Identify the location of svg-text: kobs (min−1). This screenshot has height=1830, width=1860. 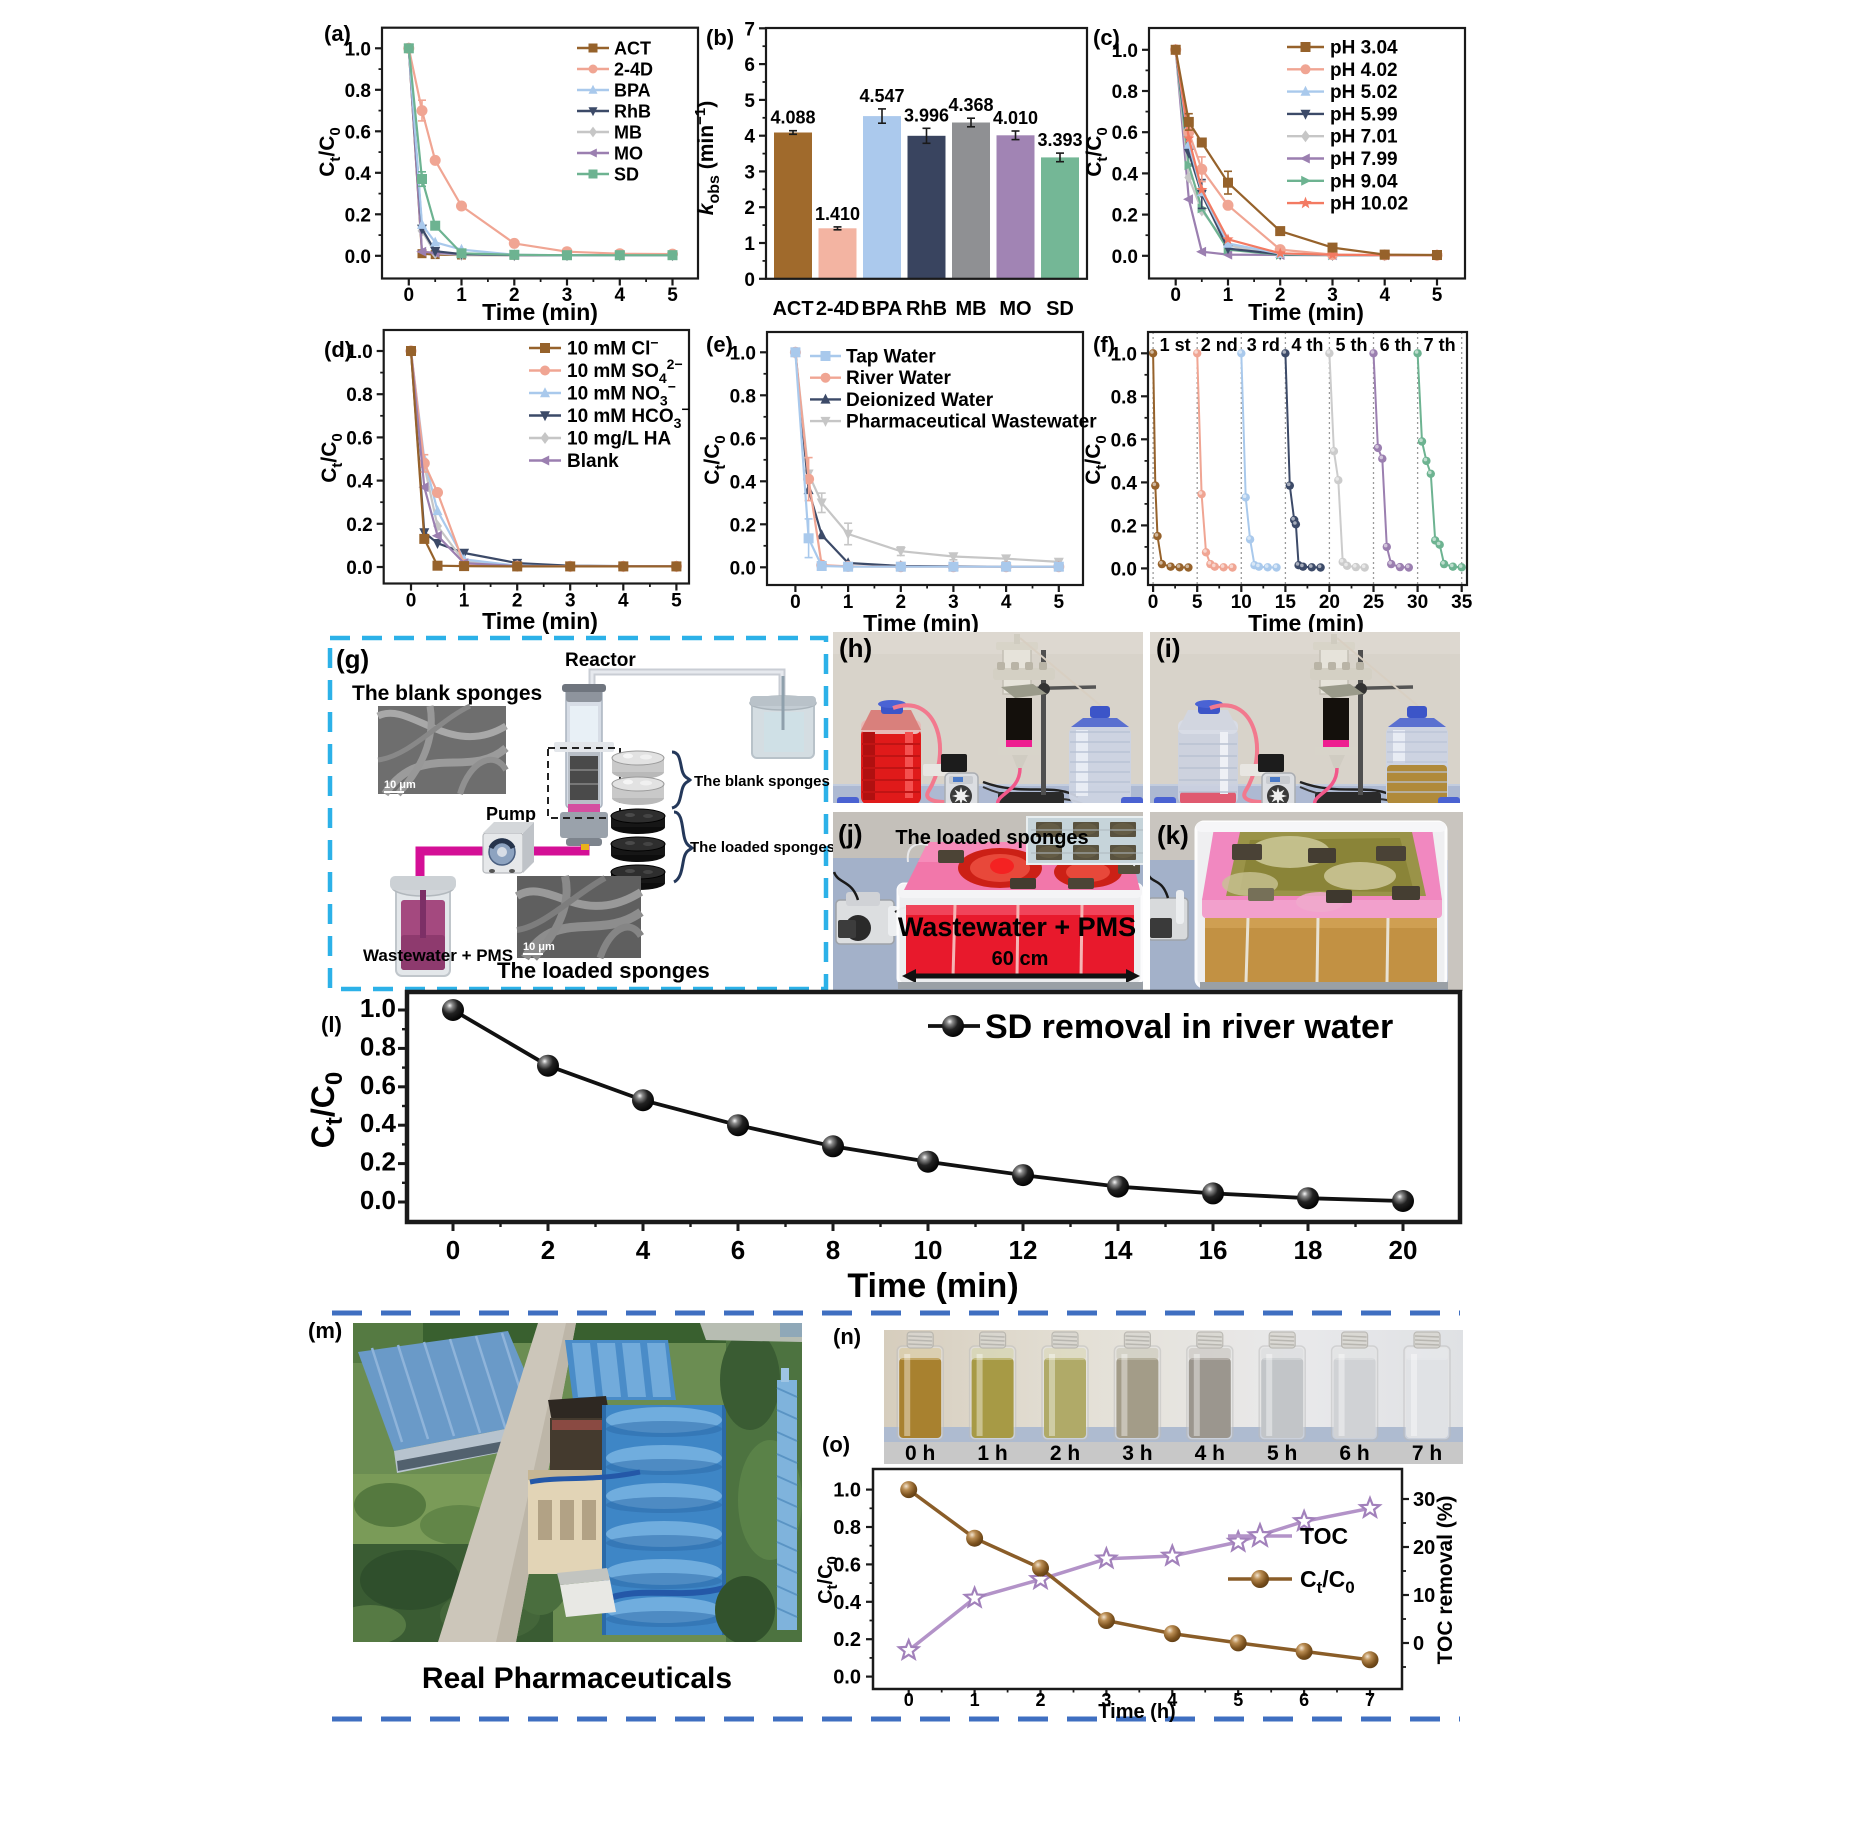
(707, 158).